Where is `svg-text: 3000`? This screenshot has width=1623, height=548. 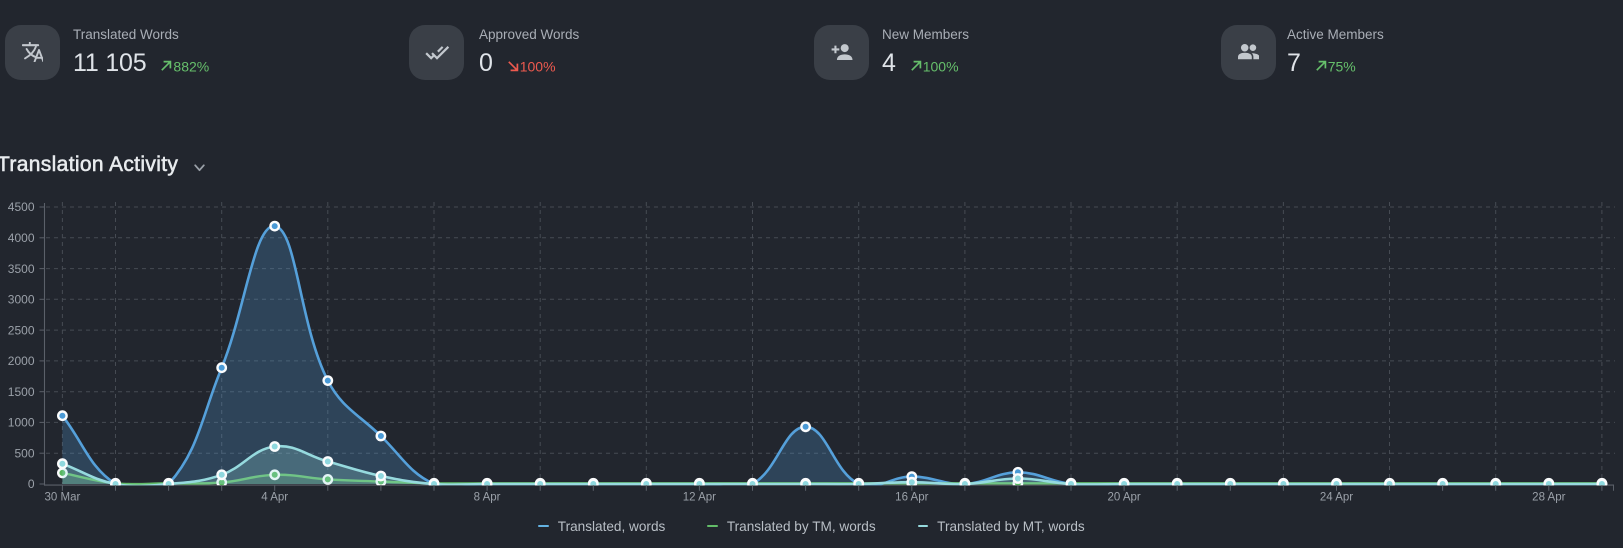
svg-text: 3000 is located at coordinates (21, 300).